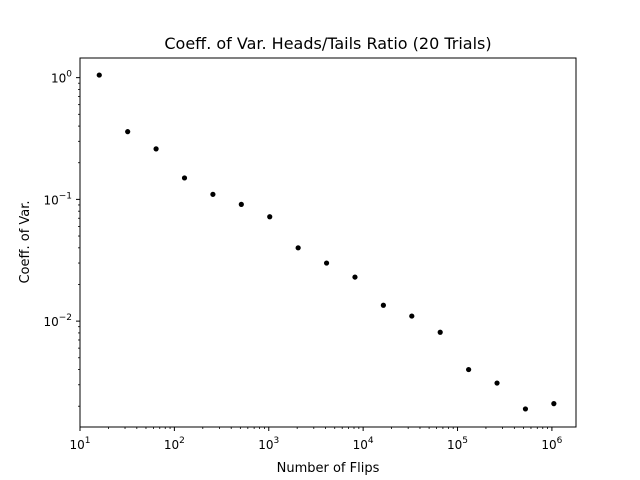 The width and height of the screenshot is (640, 480). What do you see at coordinates (551, 444) in the screenshot?
I see `x-tick-label-5: 10⁶` at bounding box center [551, 444].